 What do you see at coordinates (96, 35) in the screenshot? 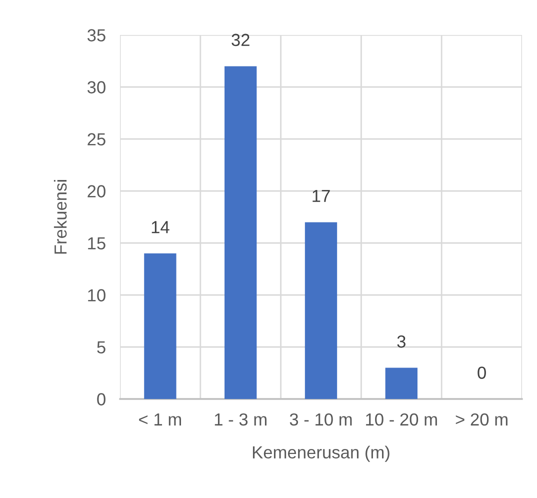
I see `y-tick-label: 35` at bounding box center [96, 35].